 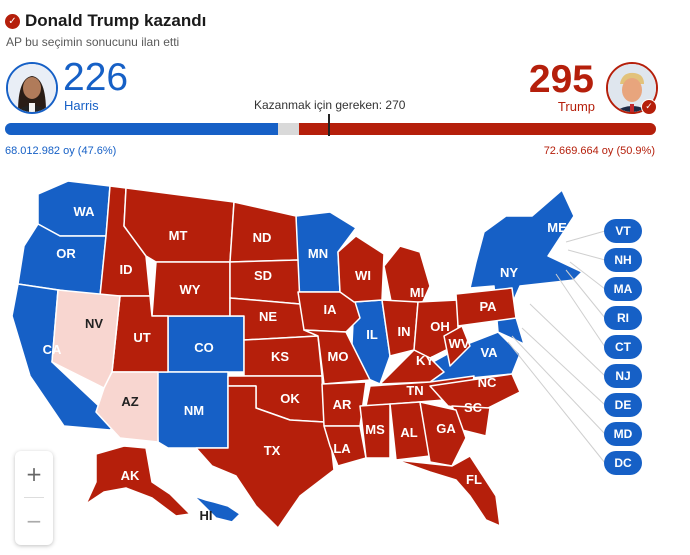 I want to click on zoom-in-button: +, so click(x=34, y=474).